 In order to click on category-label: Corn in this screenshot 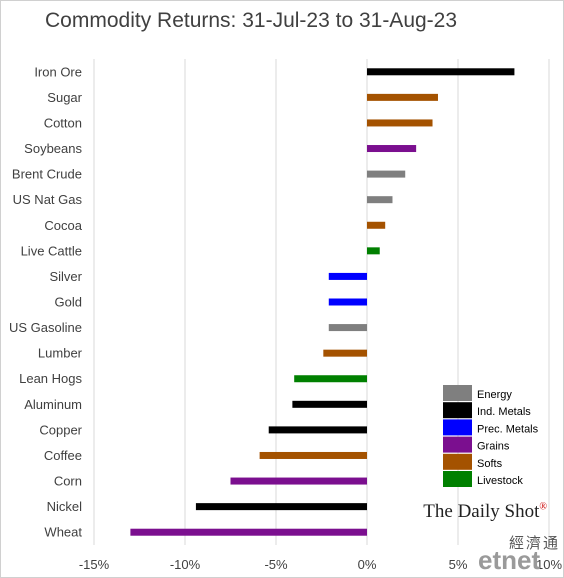, I will do `click(68, 481)`.